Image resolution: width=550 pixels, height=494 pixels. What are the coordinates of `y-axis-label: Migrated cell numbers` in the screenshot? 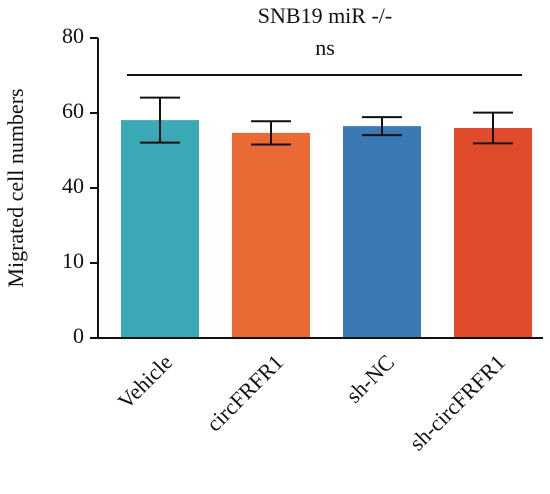 It's located at (15, 187).